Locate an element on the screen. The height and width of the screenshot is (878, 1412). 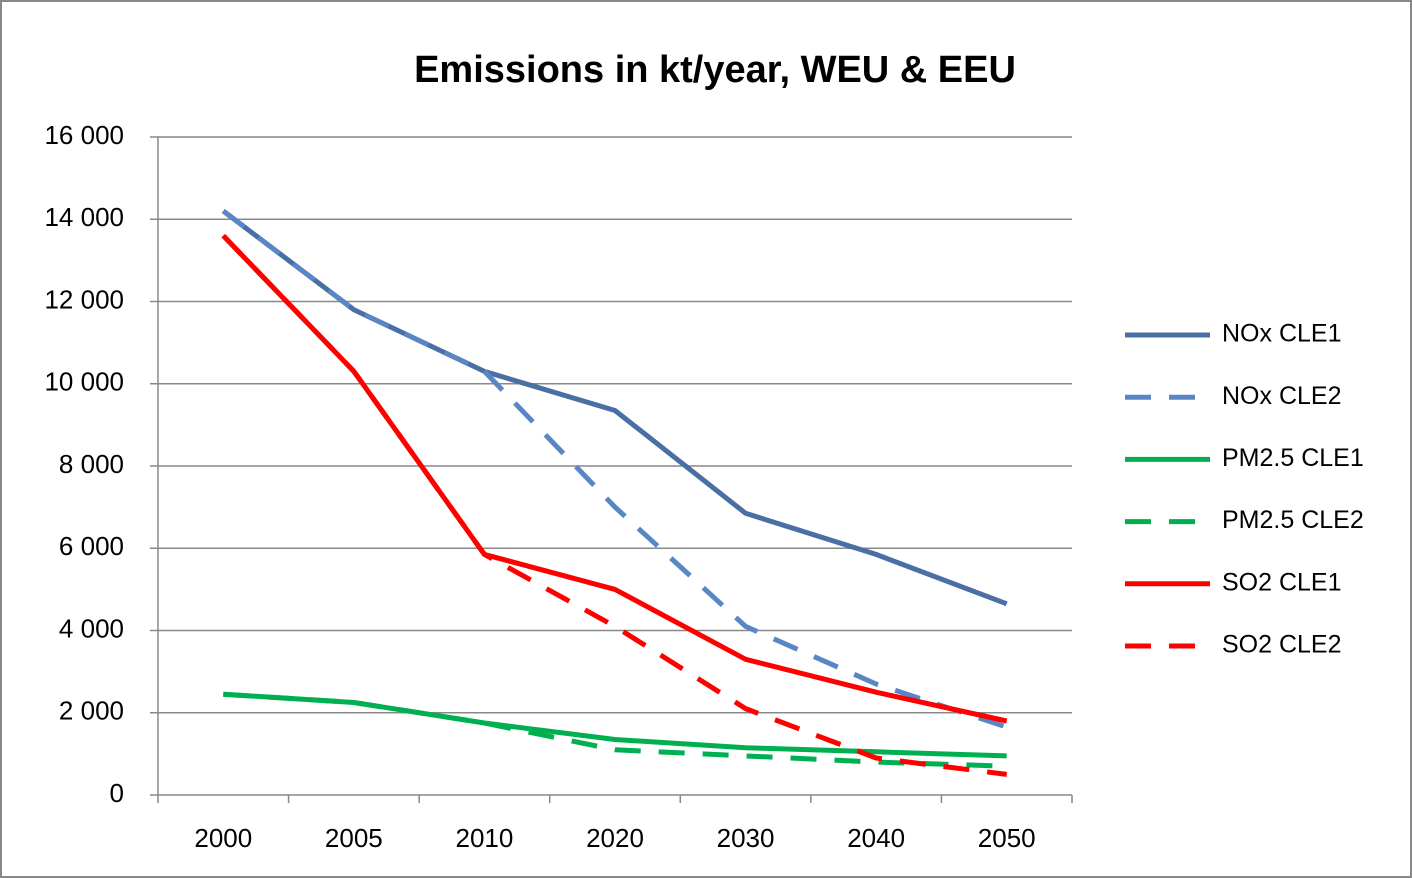
y-tick-label: 0 is located at coordinates (117, 793).